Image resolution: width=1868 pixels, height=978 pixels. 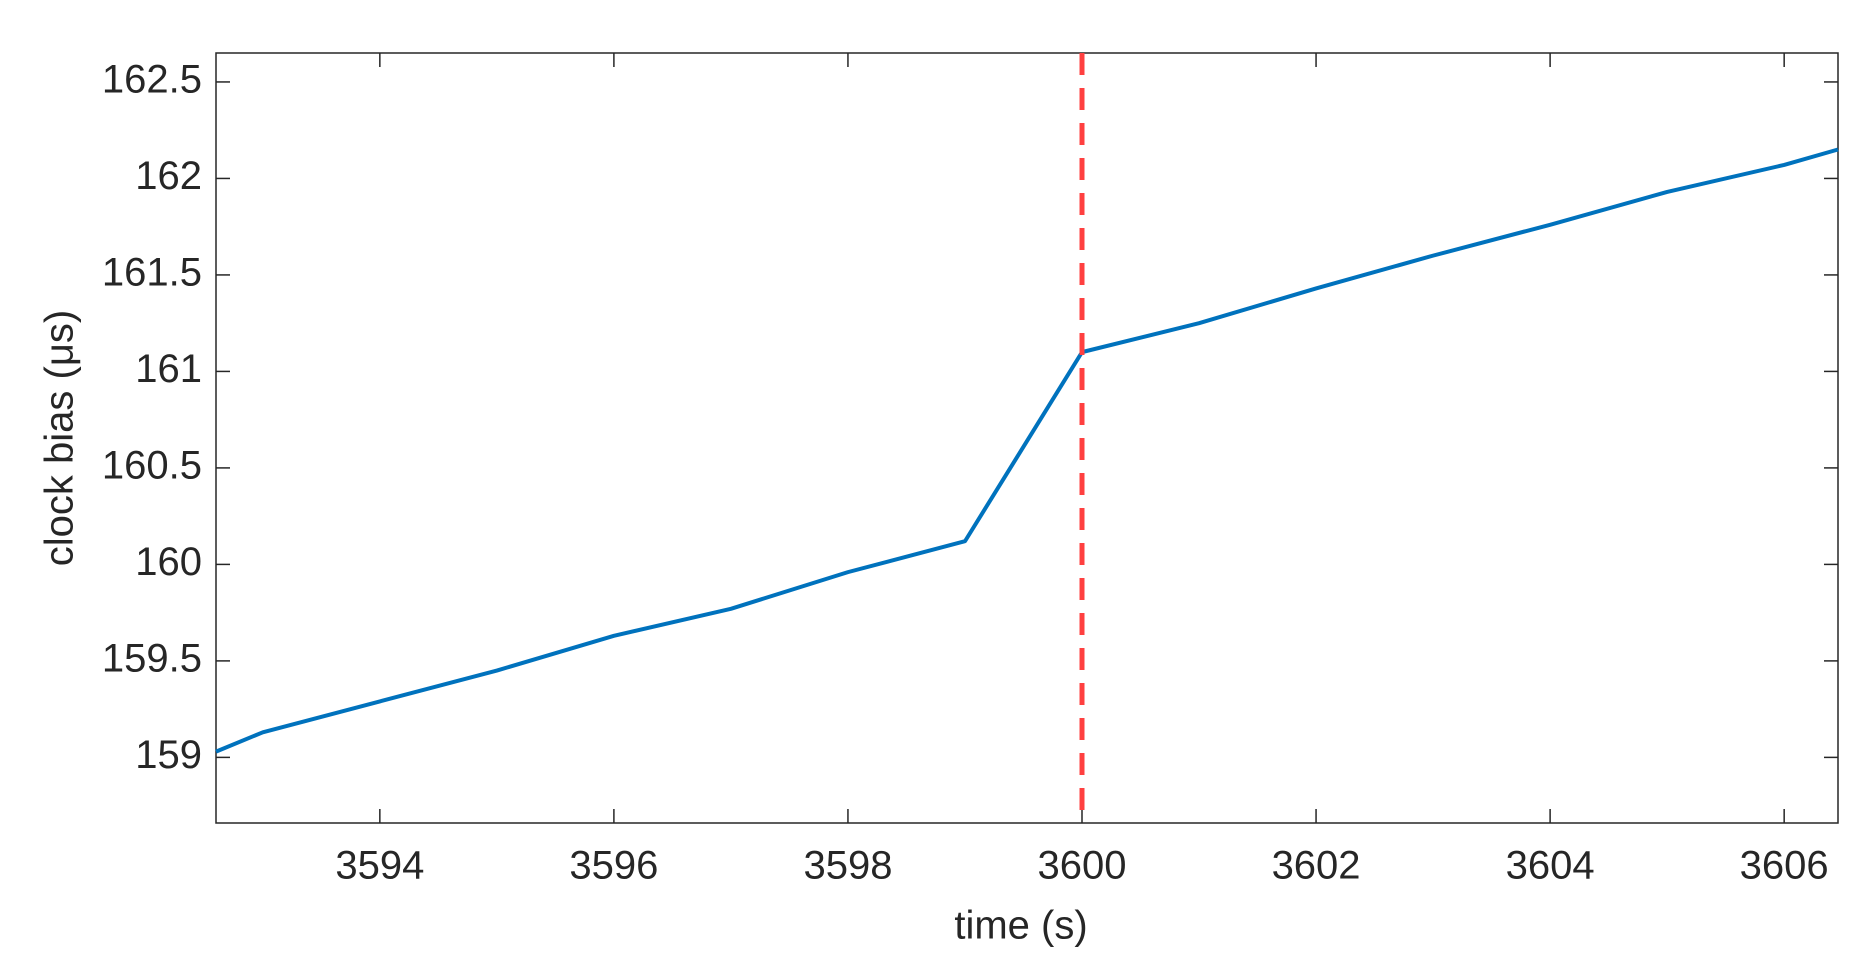 What do you see at coordinates (1784, 866) in the screenshot?
I see `x-tick-label: 3606` at bounding box center [1784, 866].